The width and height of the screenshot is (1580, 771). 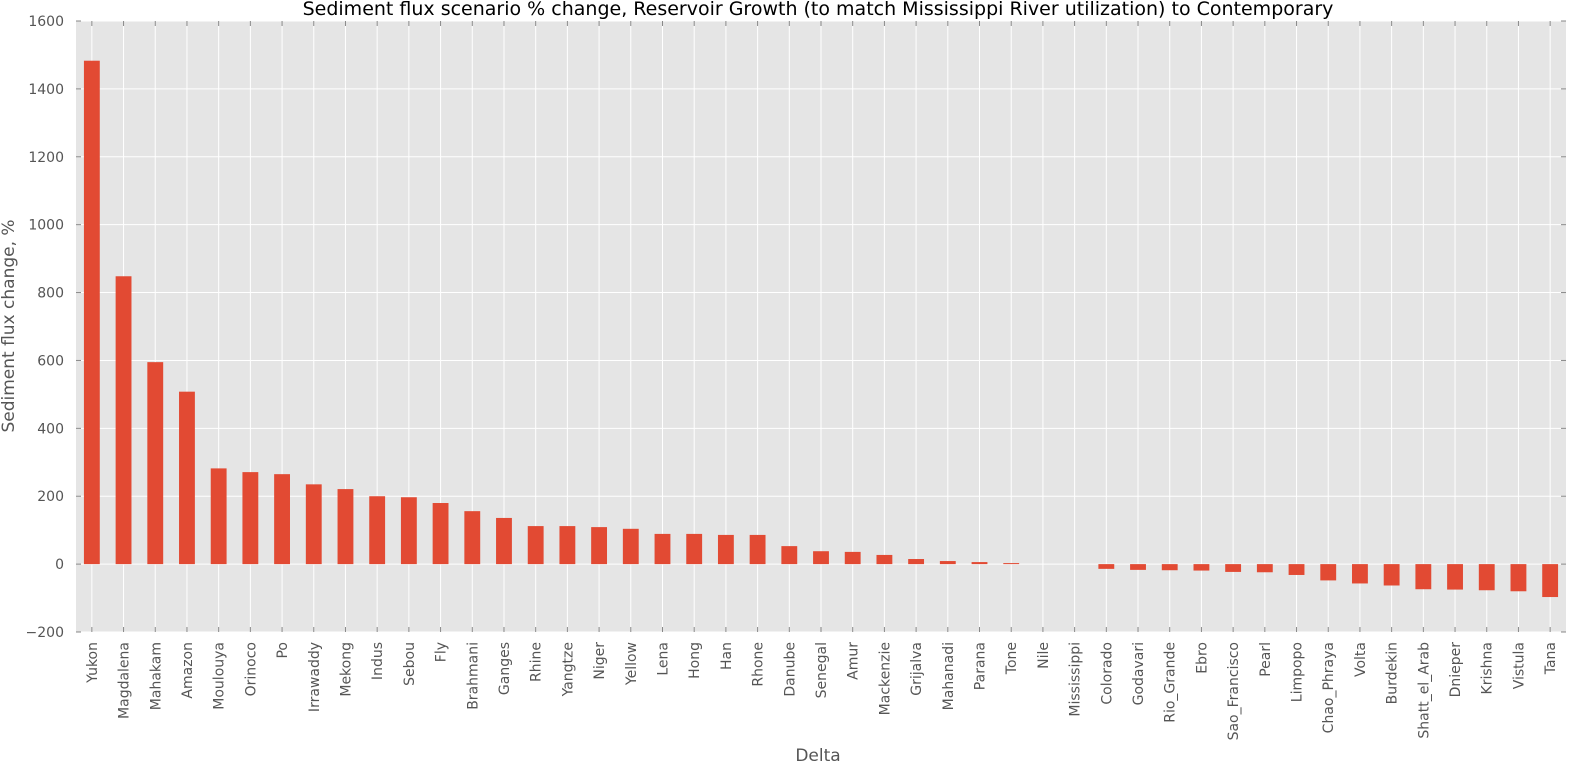 I want to click on bar-po, so click(x=282, y=519).